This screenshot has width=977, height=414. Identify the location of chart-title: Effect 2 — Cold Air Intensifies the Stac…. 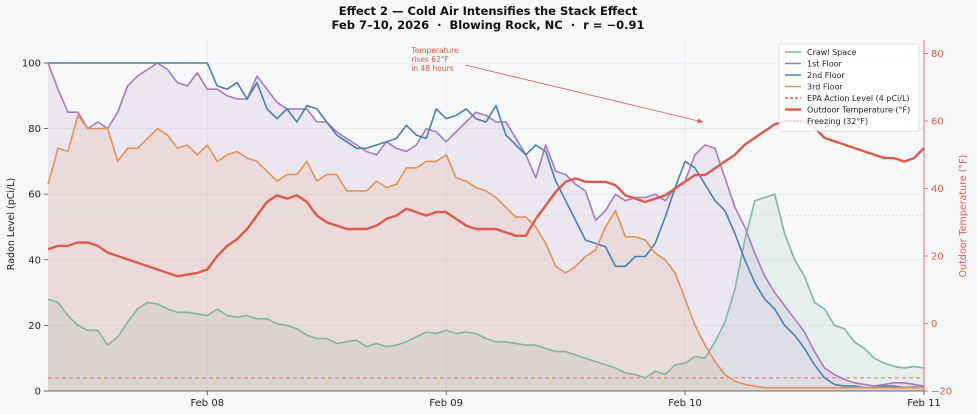
(488, 11).